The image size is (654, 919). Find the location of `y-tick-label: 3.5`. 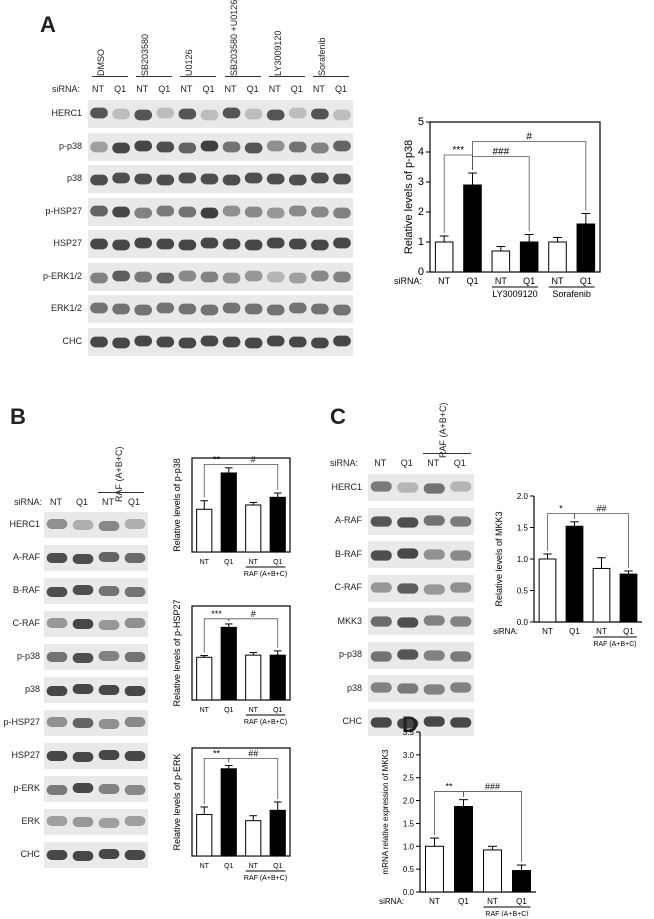

y-tick-label: 3.5 is located at coordinates (409, 732).